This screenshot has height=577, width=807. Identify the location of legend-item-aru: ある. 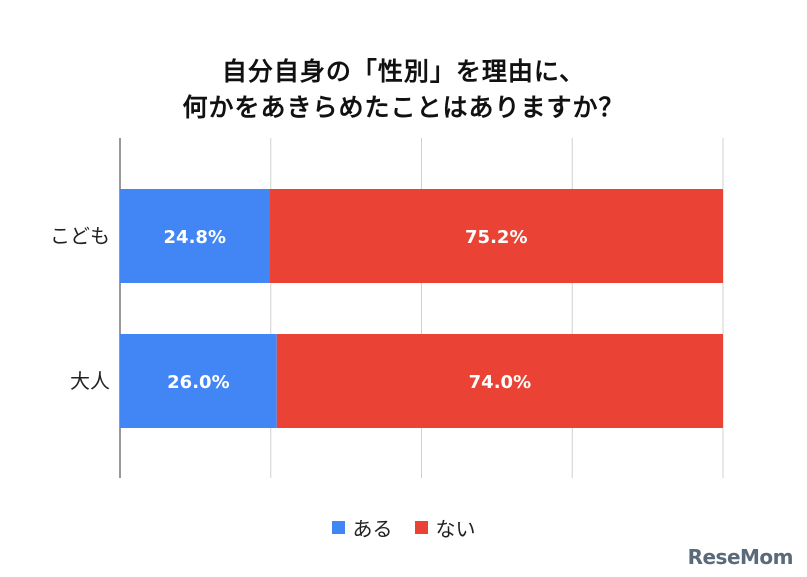
(362, 527).